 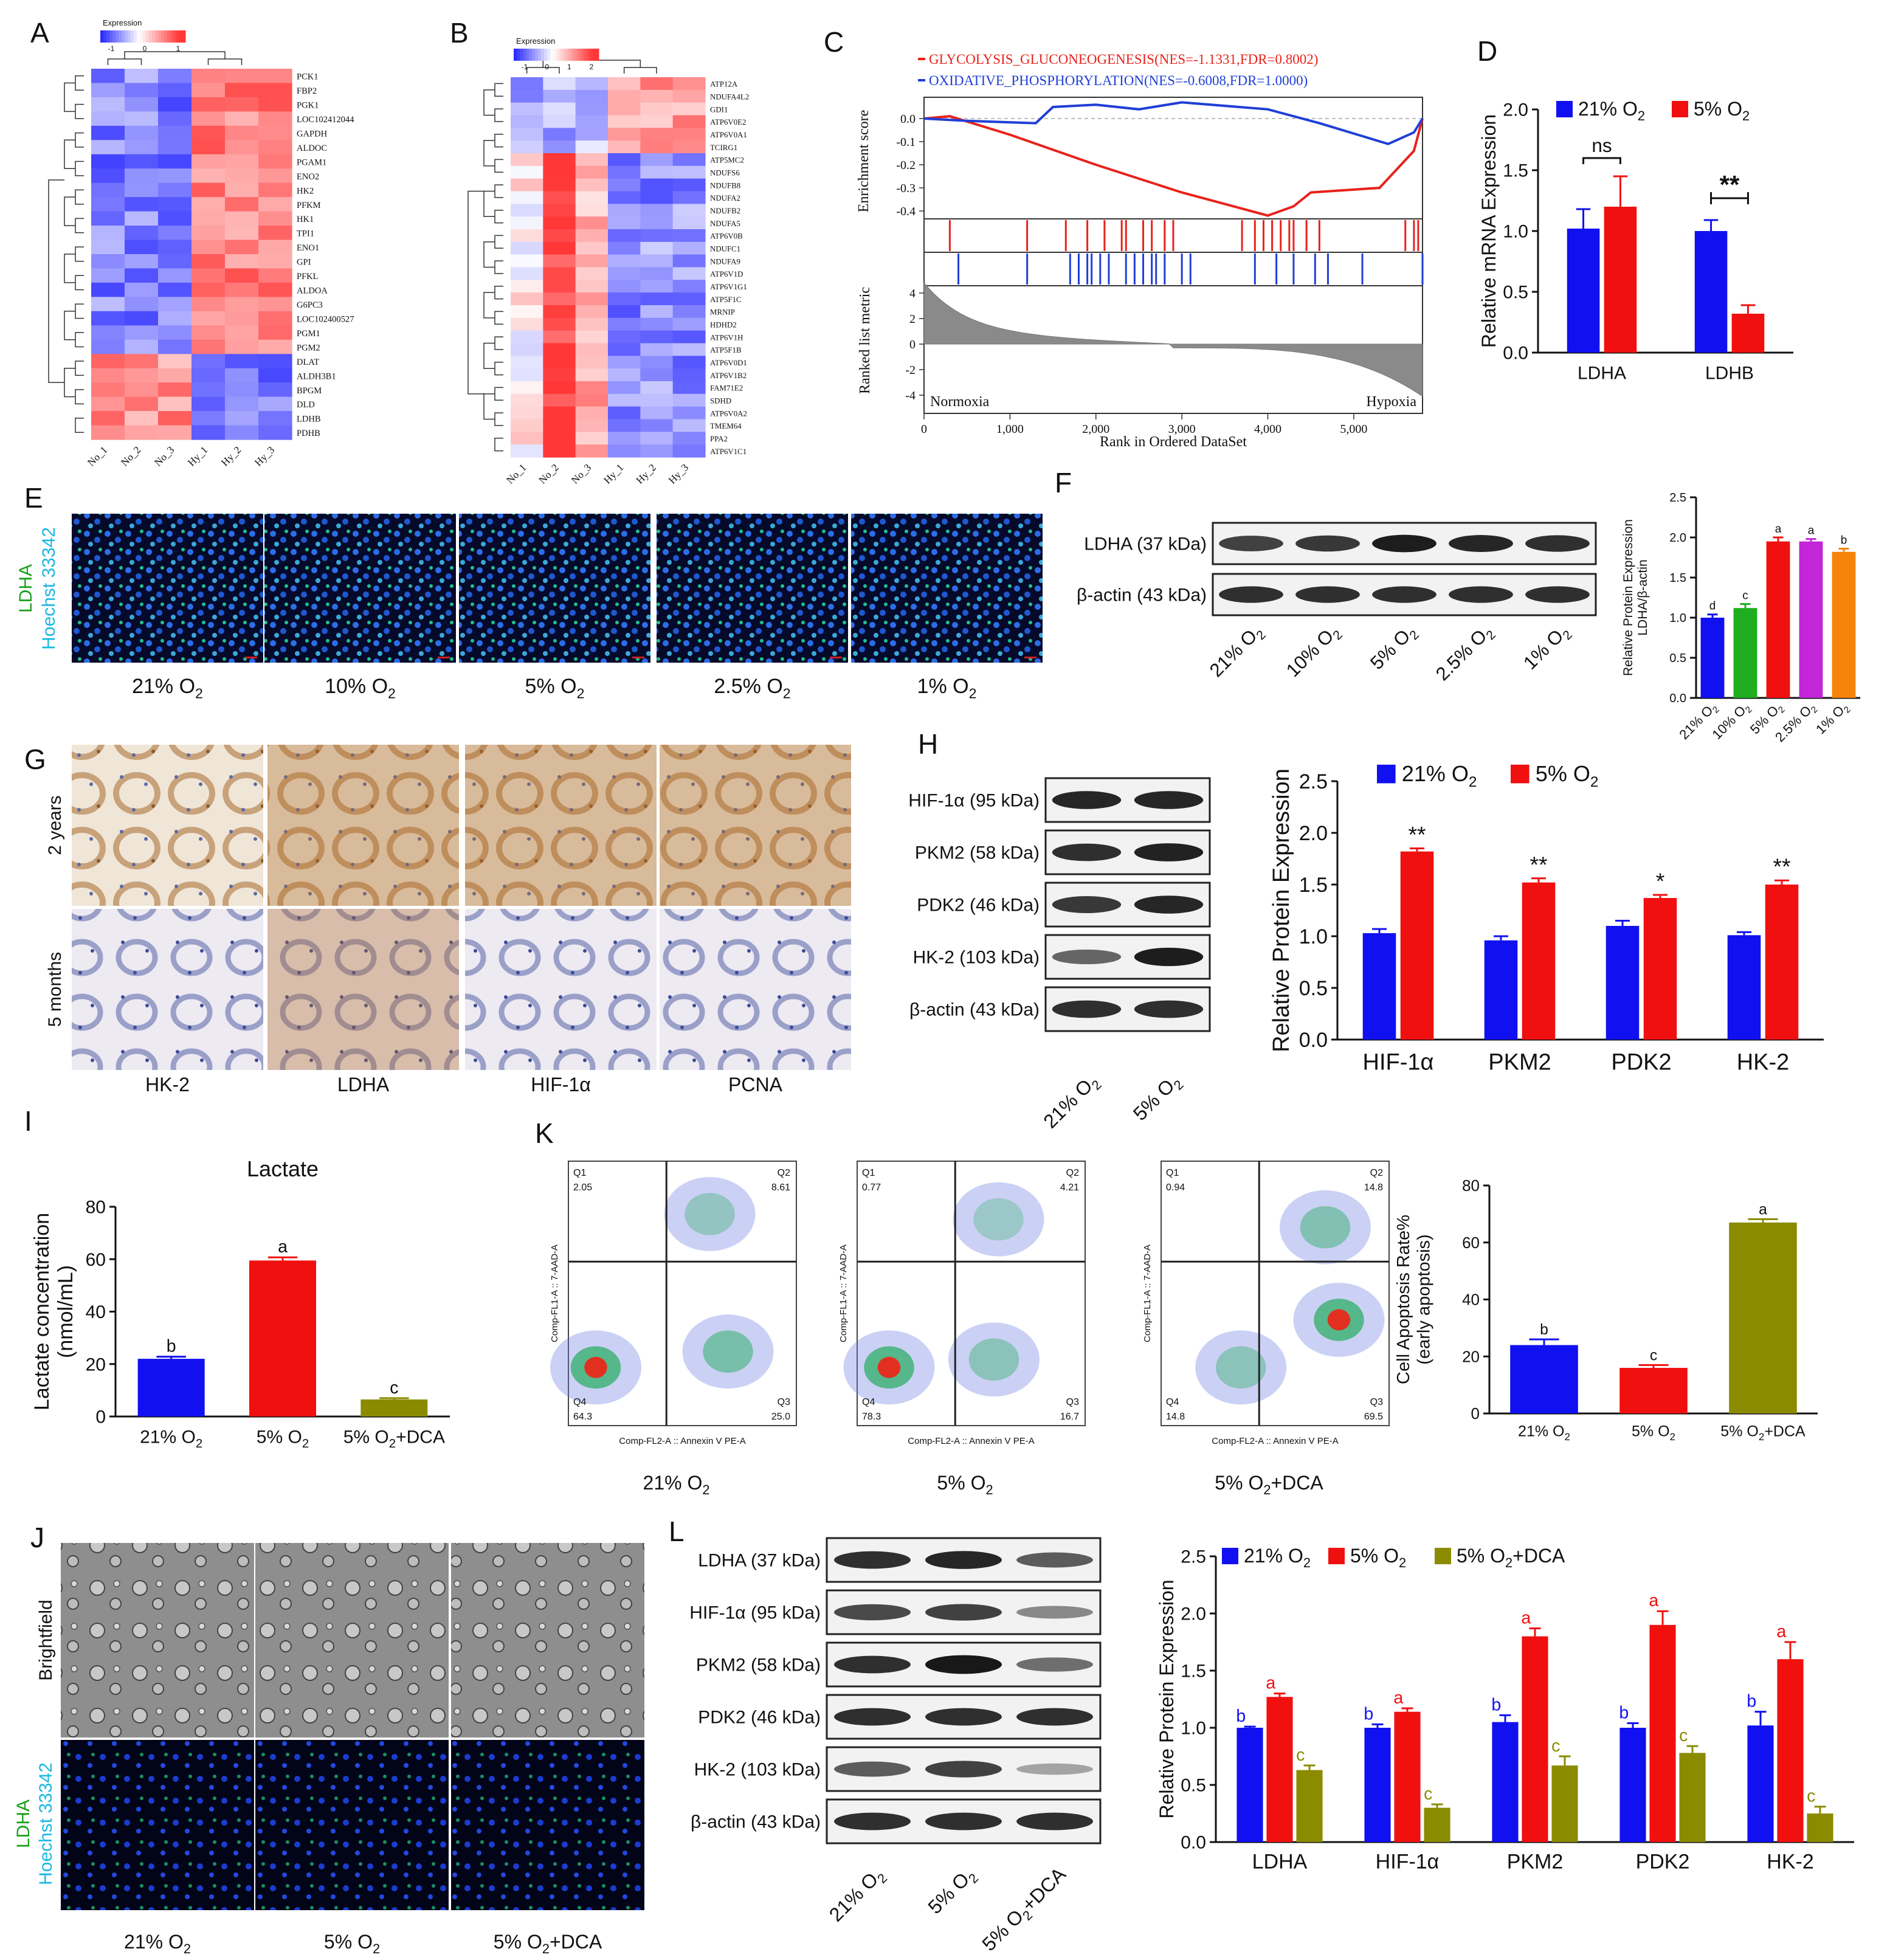 What do you see at coordinates (1611, 110) in the screenshot?
I see `legend-label: 21% O2​` at bounding box center [1611, 110].